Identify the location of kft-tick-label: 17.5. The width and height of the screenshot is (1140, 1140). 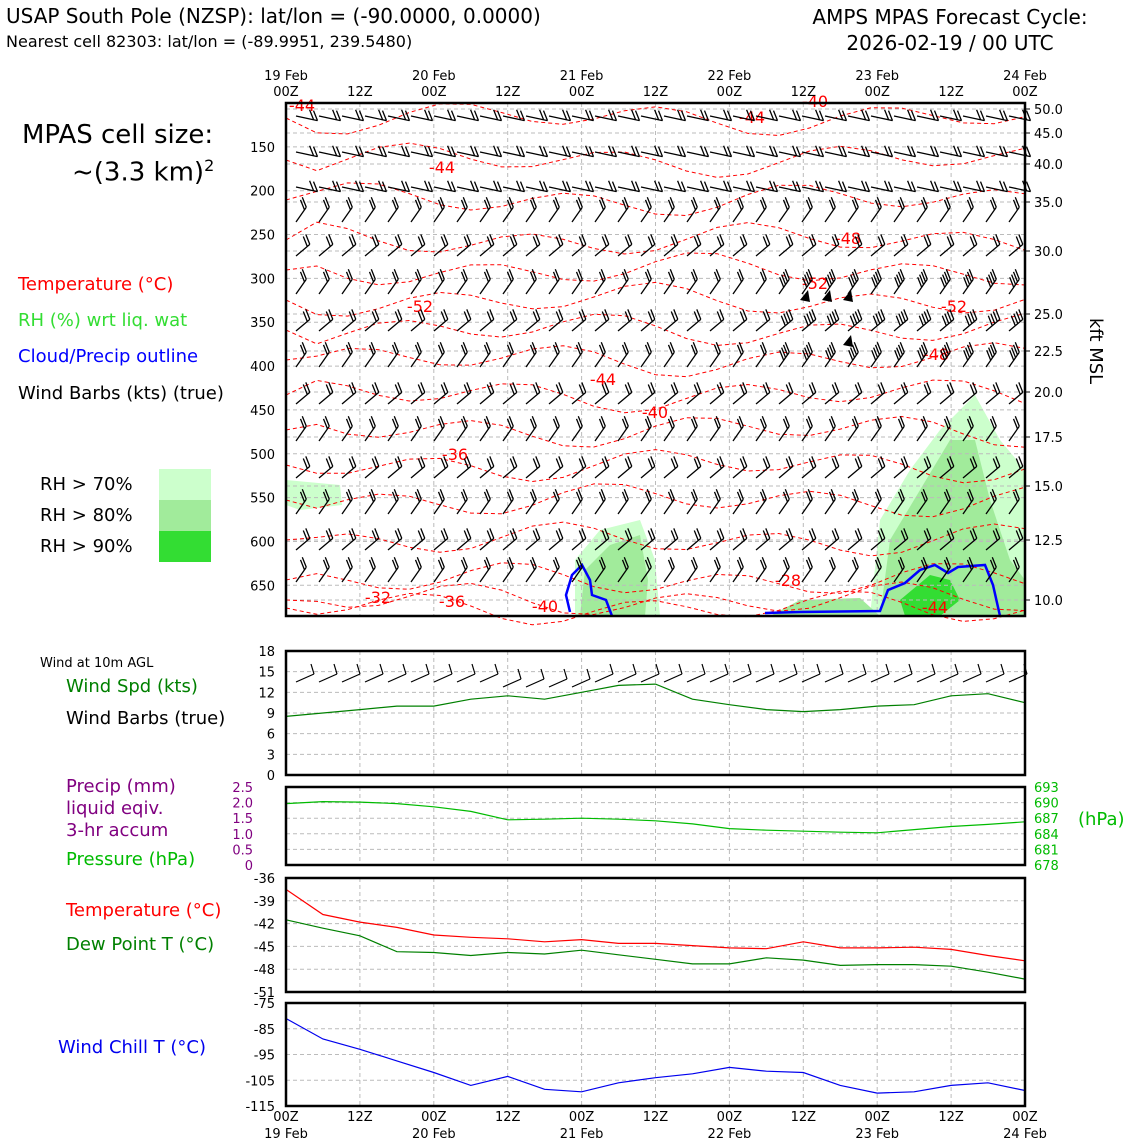
(1048, 438).